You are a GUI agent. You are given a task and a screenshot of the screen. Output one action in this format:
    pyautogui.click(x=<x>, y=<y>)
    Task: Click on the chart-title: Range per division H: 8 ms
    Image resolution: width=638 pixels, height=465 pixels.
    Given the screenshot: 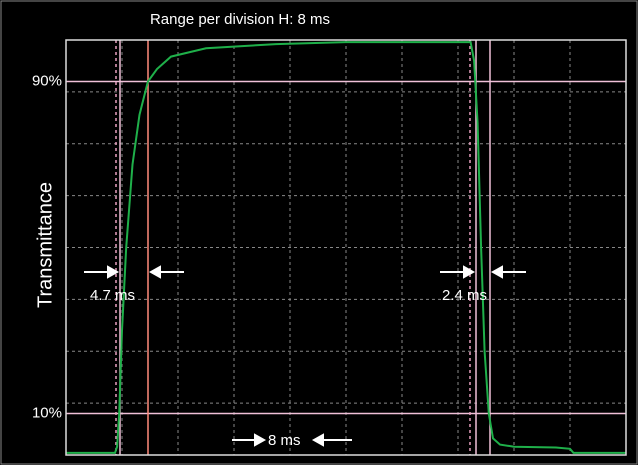 What is the action you would take?
    pyautogui.click(x=240, y=19)
    